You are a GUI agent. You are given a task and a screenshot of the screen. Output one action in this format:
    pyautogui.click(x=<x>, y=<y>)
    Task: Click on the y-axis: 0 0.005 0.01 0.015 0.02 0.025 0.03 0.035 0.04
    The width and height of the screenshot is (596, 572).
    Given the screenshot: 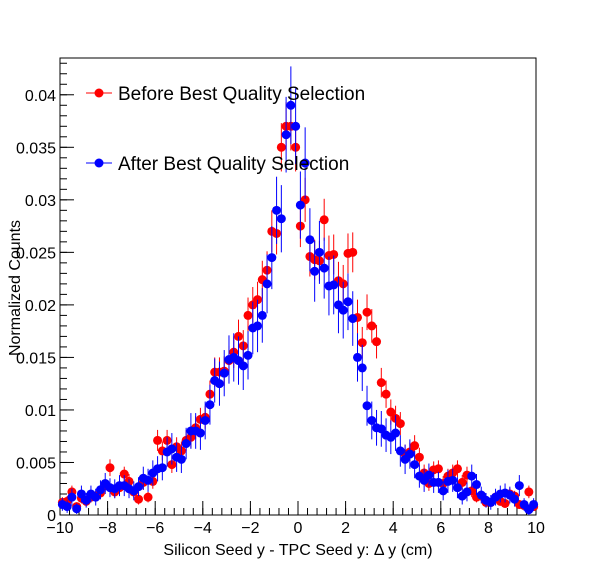 What is the action you would take?
    pyautogui.click(x=45, y=293)
    